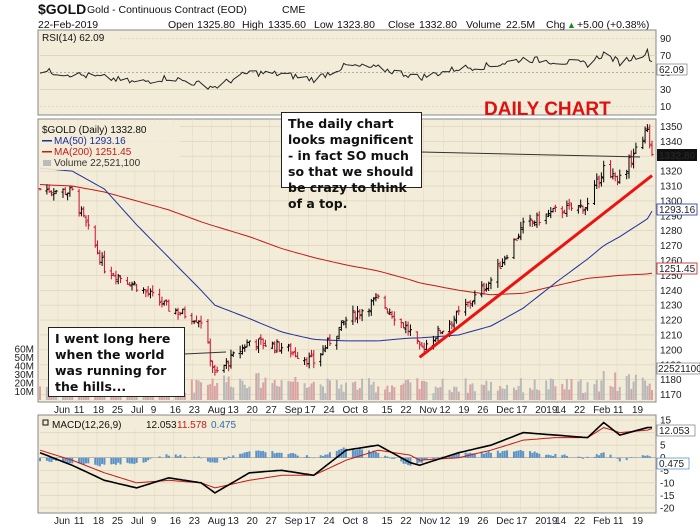 The image size is (700, 530). Describe the element at coordinates (666, 107) in the screenshot. I see `rsi-tick-label: 10` at that location.